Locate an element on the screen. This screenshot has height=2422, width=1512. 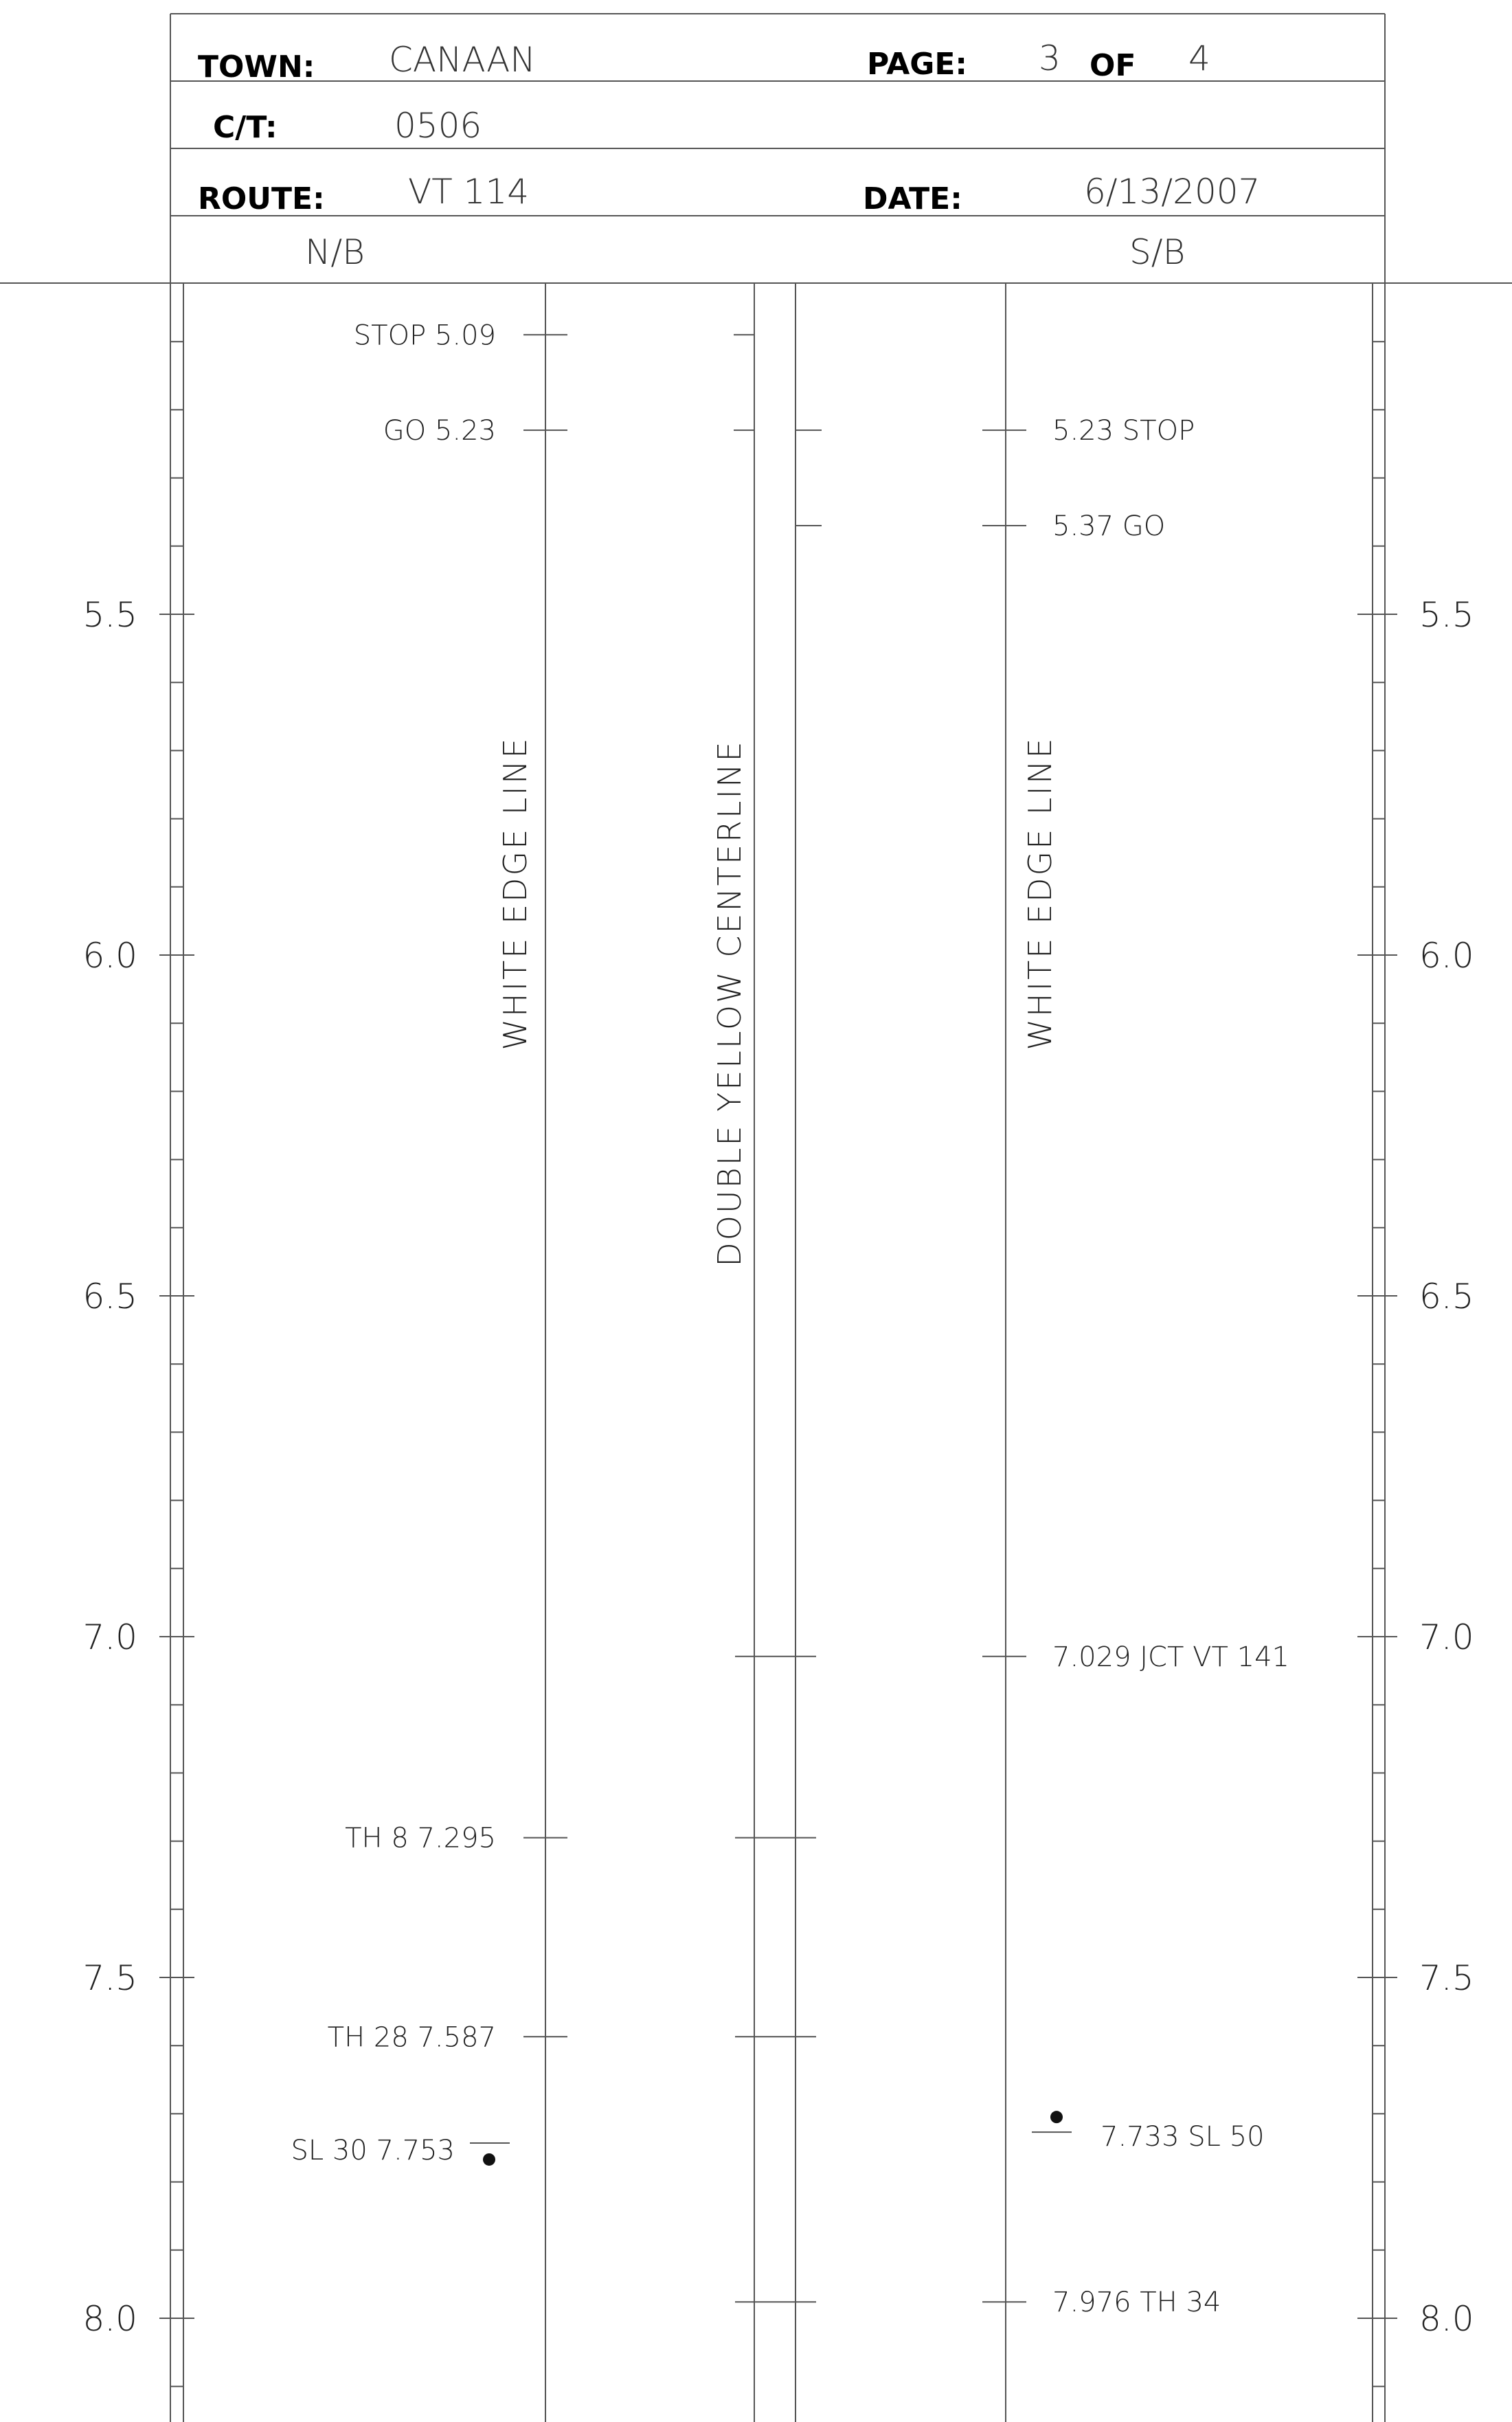
nb-feature-label: GO 5.23 is located at coordinates (439, 431).